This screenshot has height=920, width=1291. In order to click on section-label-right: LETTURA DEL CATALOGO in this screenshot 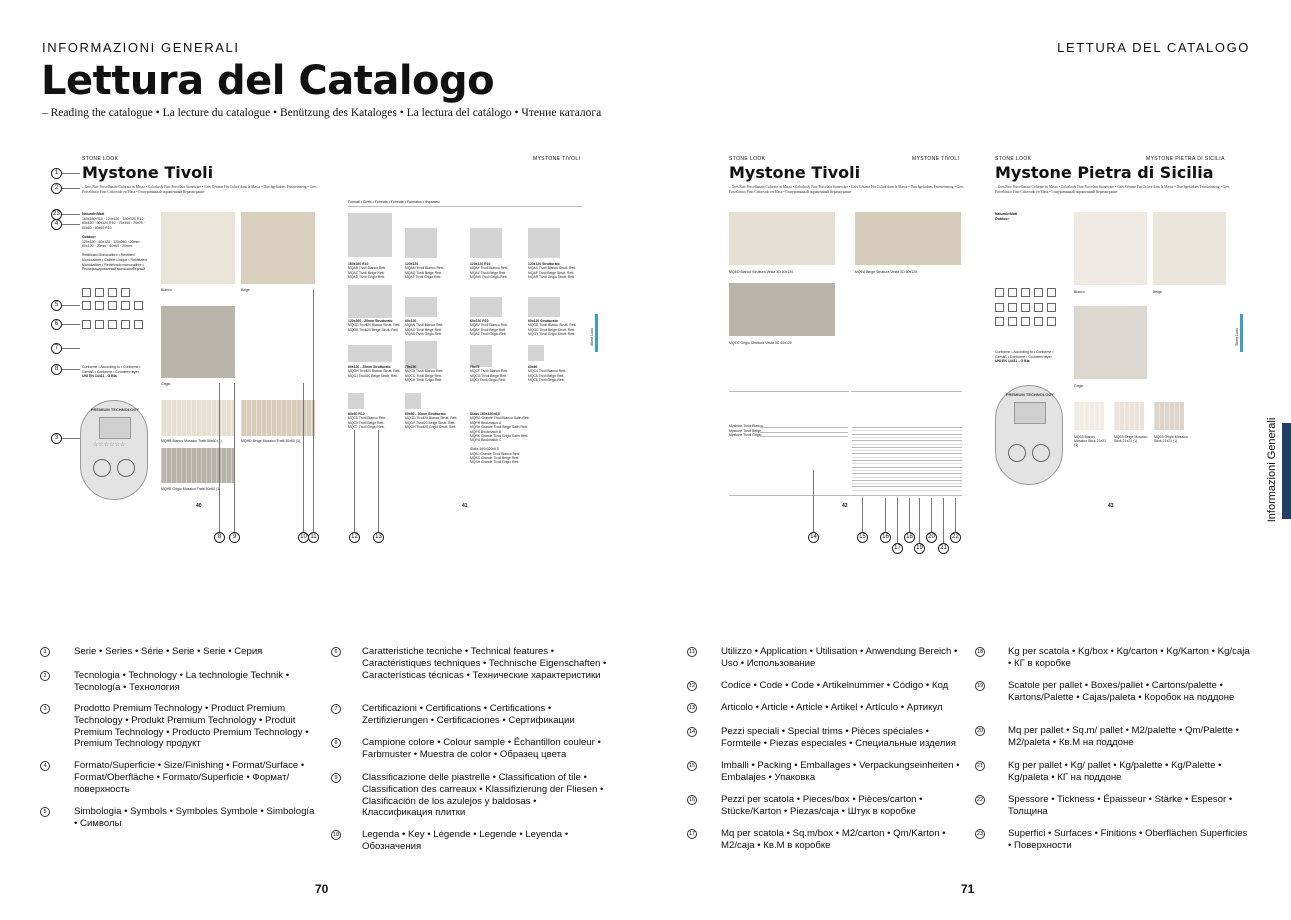, I will do `click(1153, 47)`.